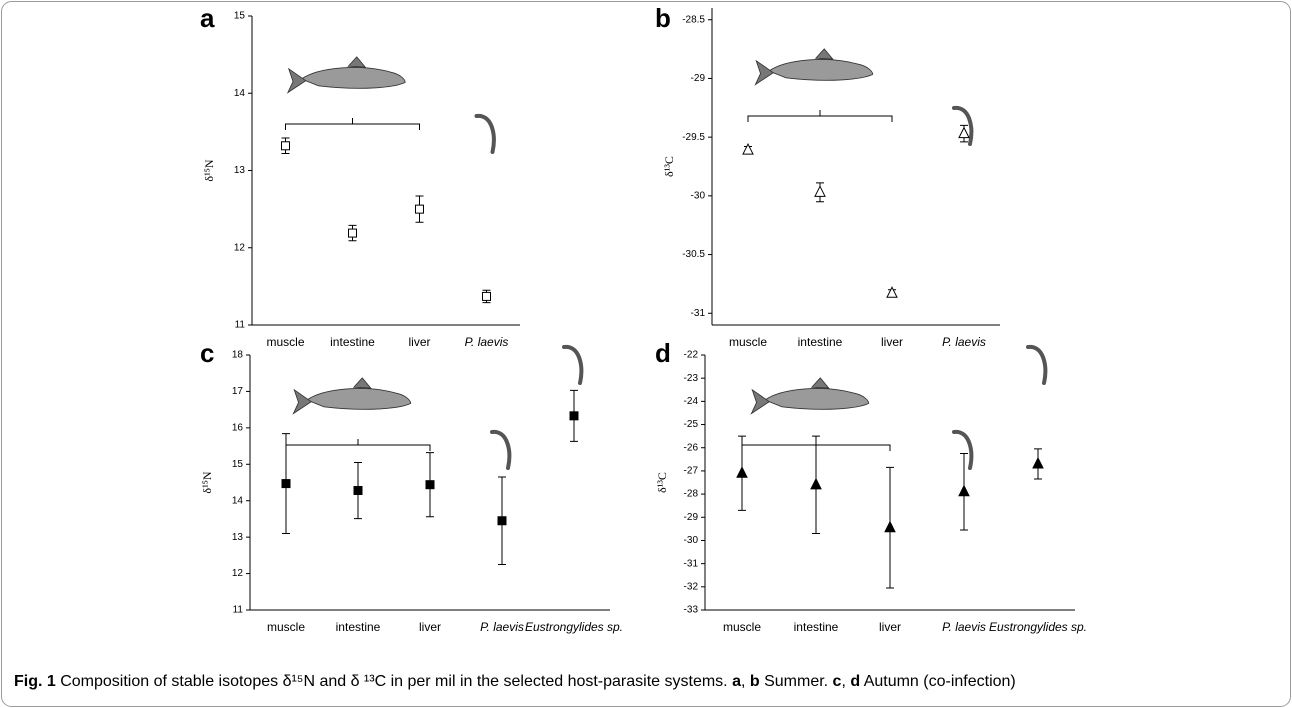 The width and height of the screenshot is (1292, 708). What do you see at coordinates (964, 627) in the screenshot?
I see `x-tick-label: P. laevis` at bounding box center [964, 627].